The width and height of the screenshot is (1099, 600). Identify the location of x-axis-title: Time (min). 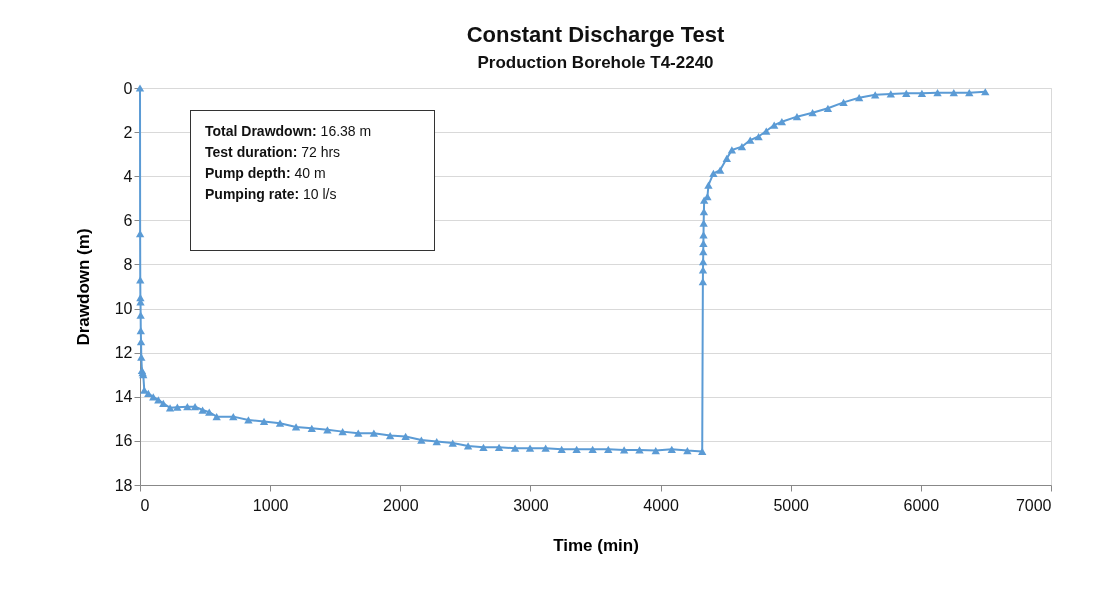
(596, 545).